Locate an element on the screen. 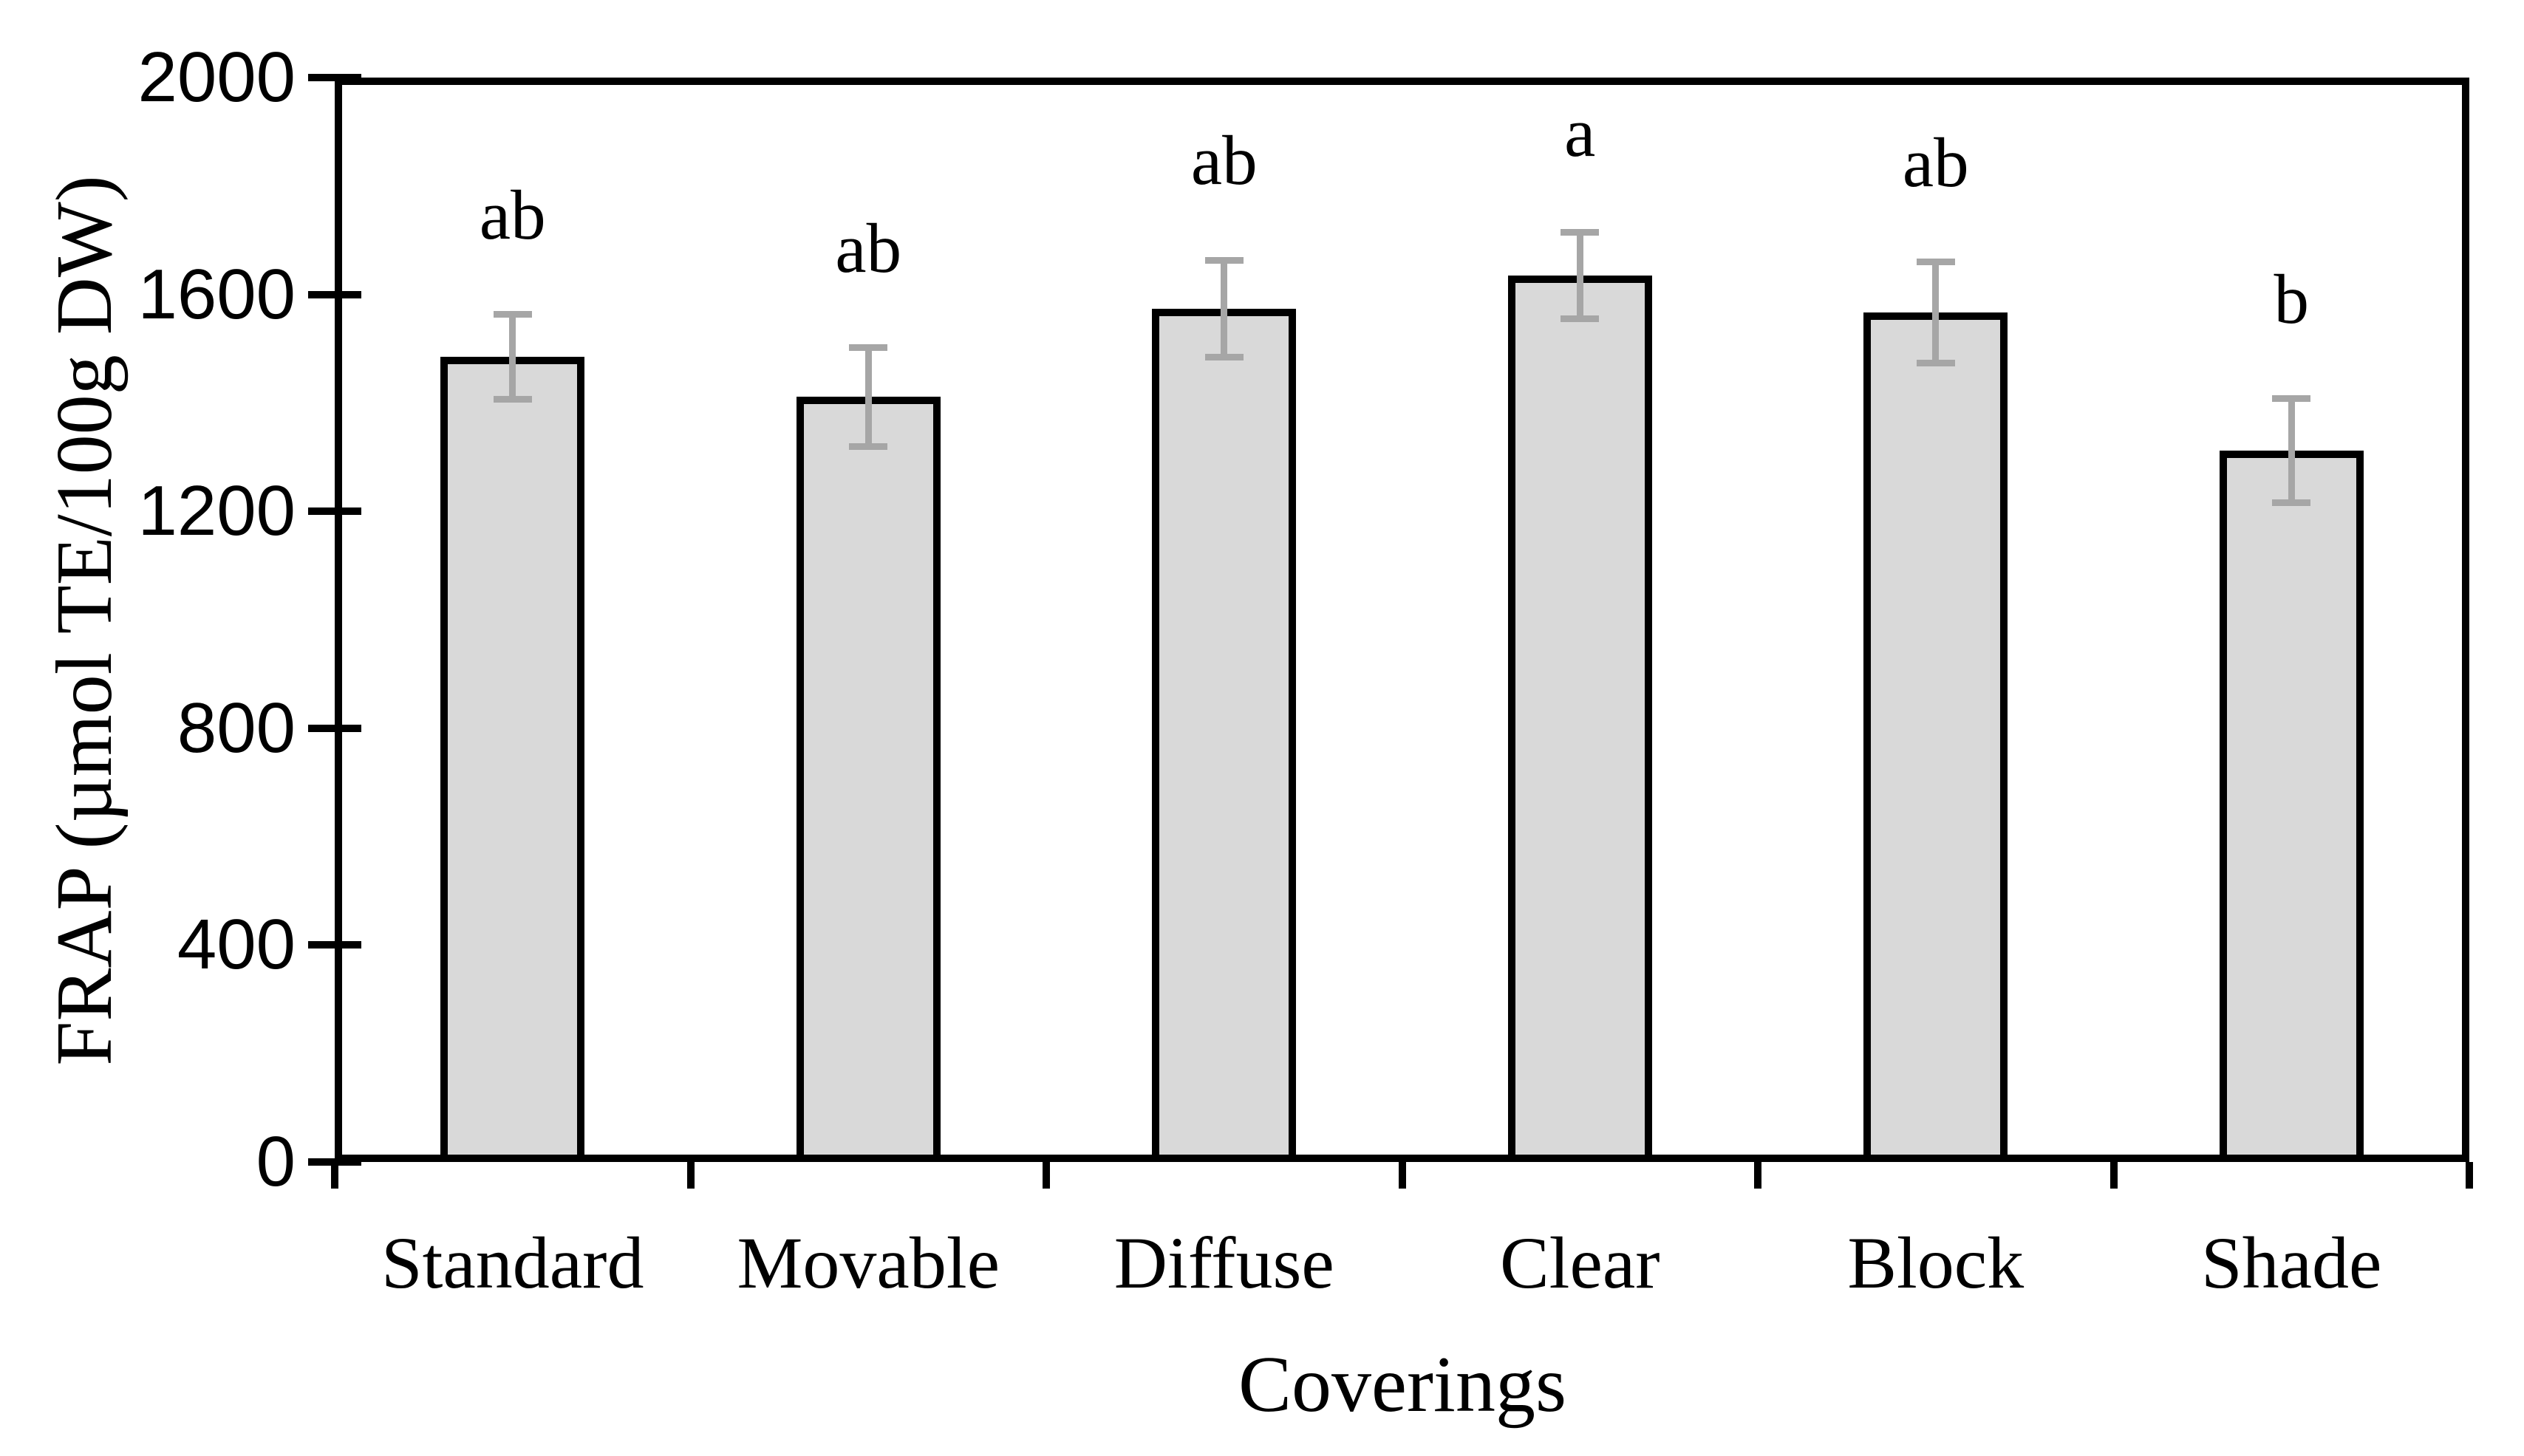 This screenshot has width=2524, height=1456. y-tick-label: 2000 is located at coordinates (216, 77).